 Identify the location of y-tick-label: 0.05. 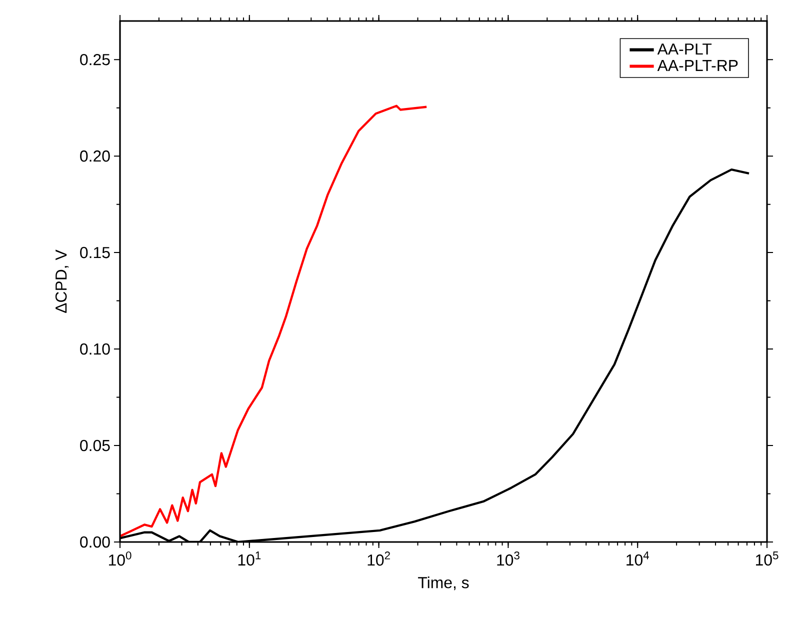
(95, 446).